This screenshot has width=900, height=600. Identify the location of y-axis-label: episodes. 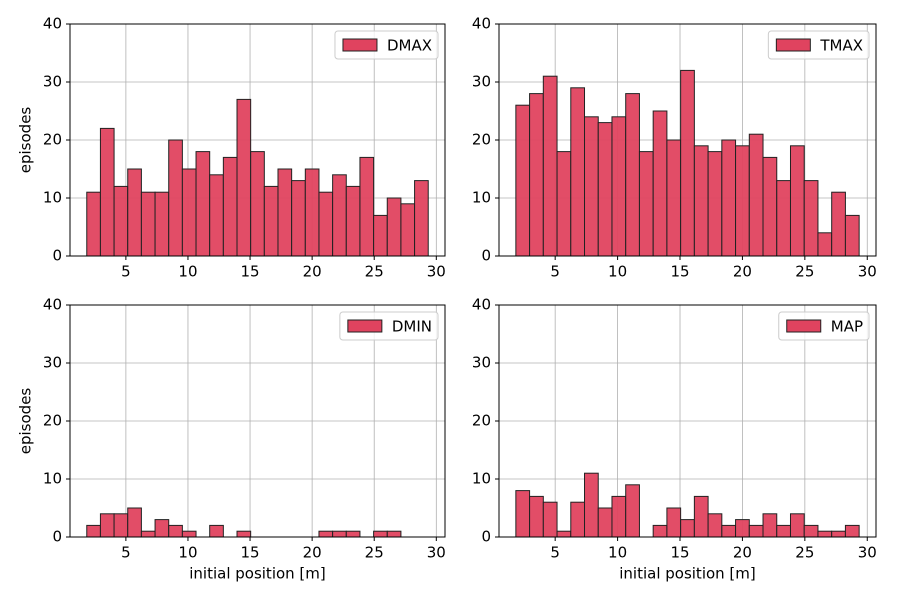
(26, 140).